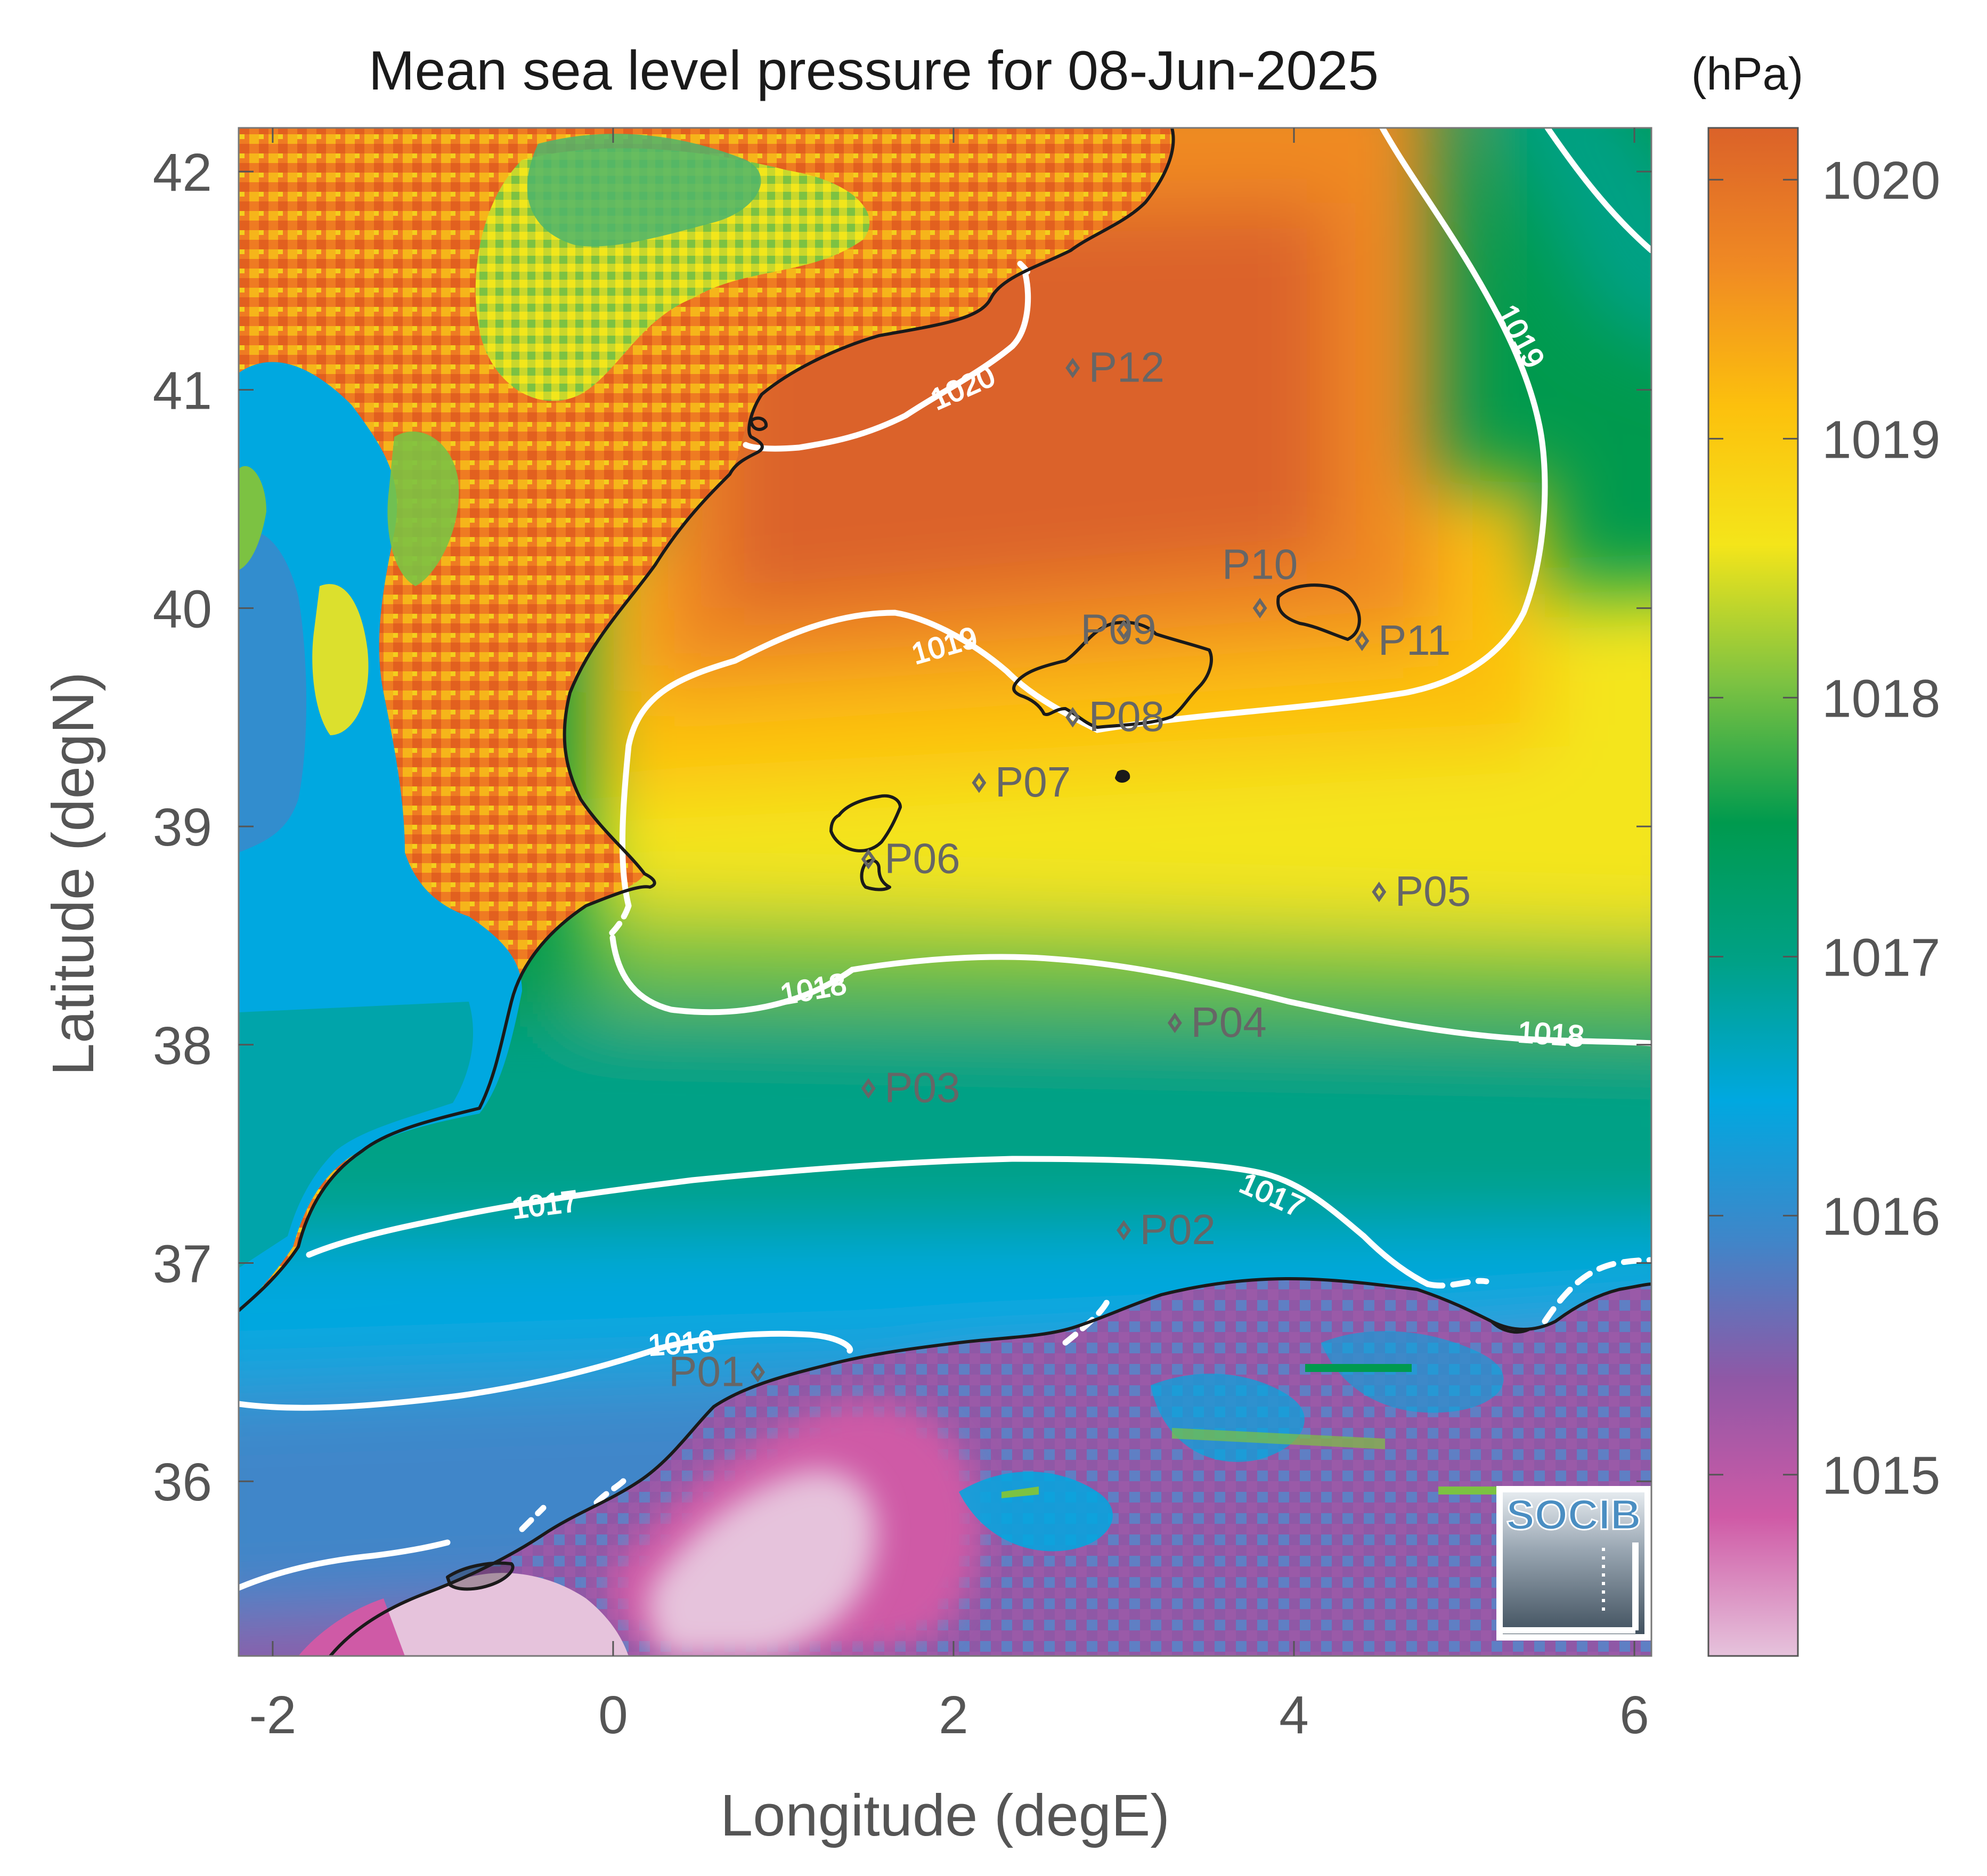  I want to click on north-africa-land, so click(945, 1467).